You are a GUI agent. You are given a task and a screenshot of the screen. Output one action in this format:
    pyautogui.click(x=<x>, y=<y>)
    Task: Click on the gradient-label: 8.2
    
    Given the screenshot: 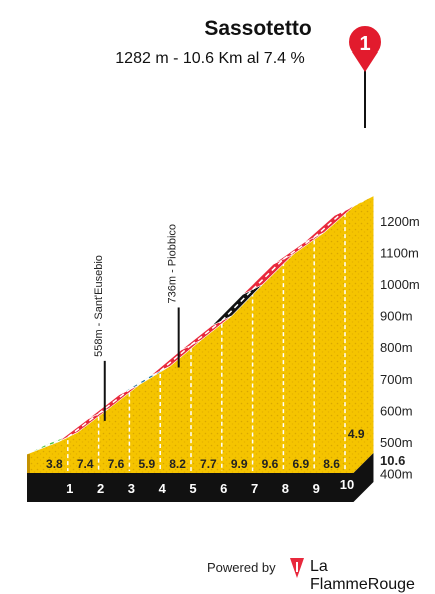 What is the action you would take?
    pyautogui.click(x=177, y=464)
    